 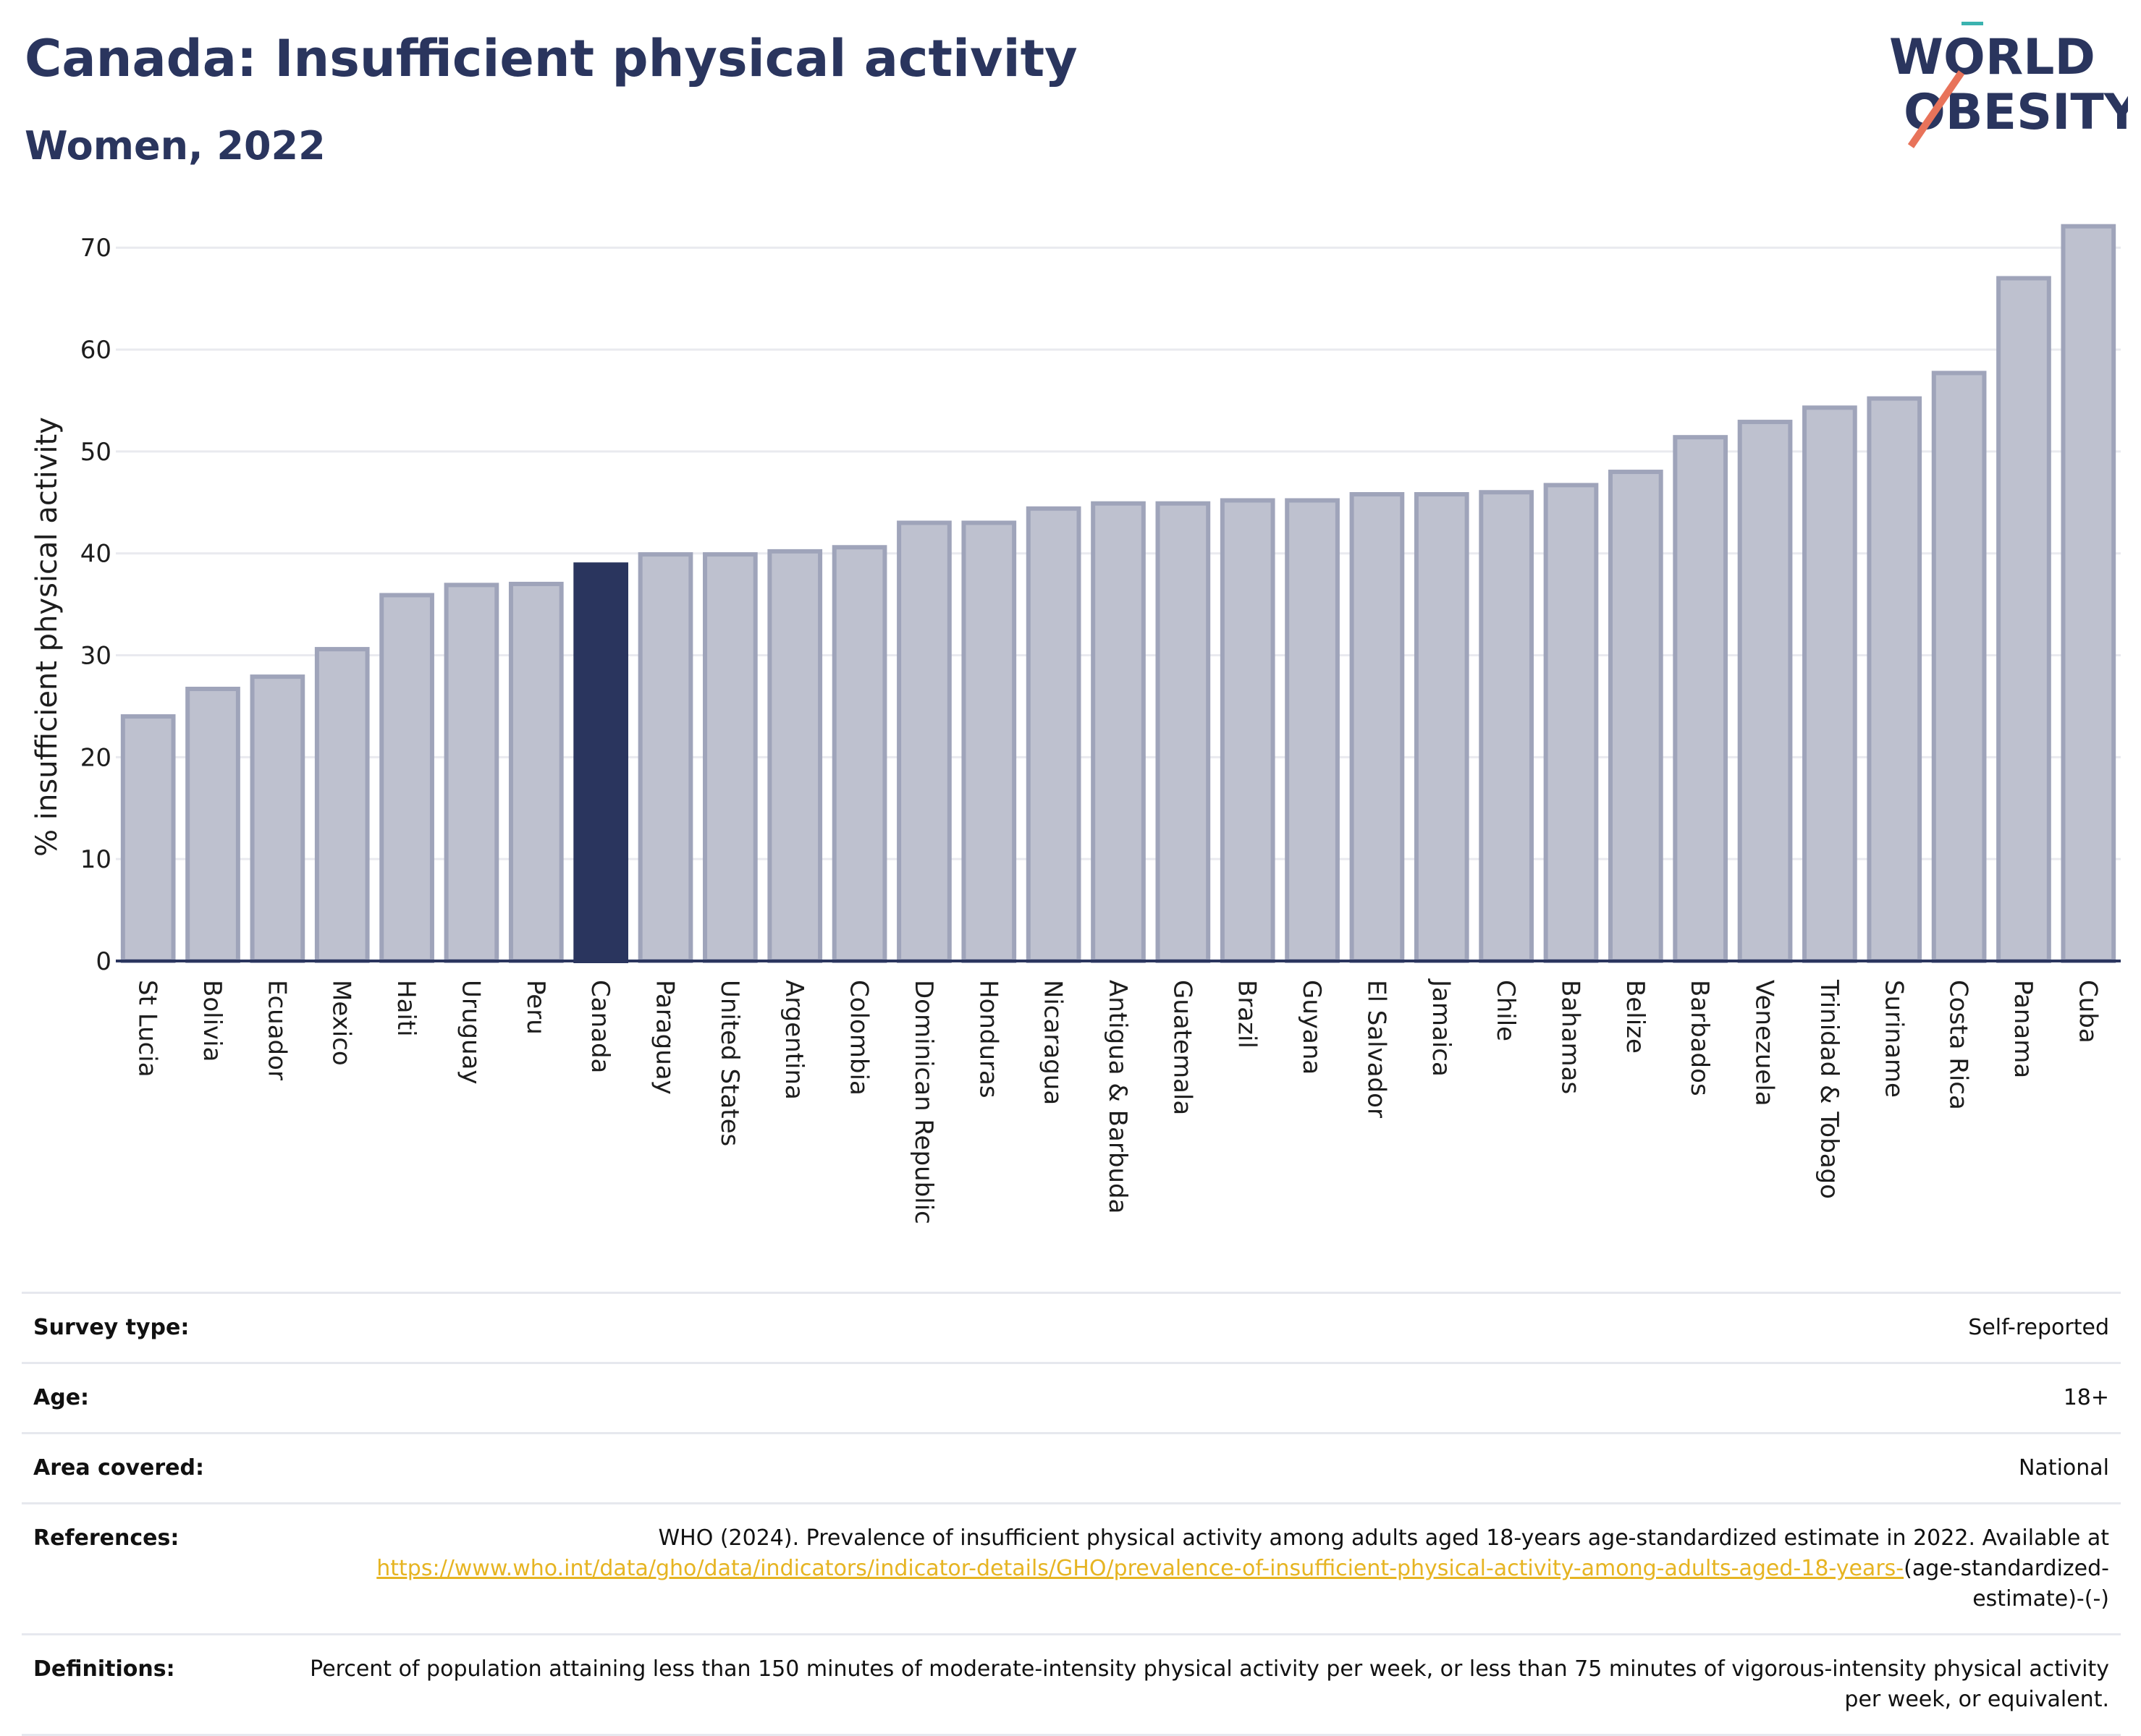 What do you see at coordinates (95, 452) in the screenshot?
I see `y-tick-label: 50` at bounding box center [95, 452].